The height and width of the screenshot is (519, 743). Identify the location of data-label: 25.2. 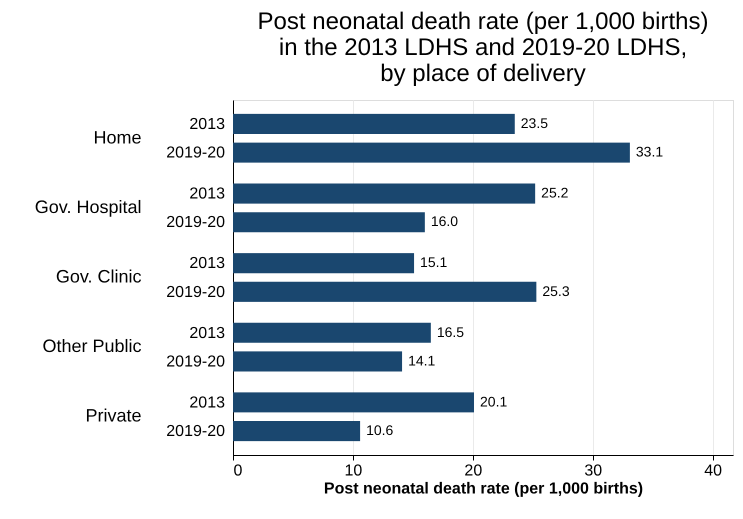
(555, 192).